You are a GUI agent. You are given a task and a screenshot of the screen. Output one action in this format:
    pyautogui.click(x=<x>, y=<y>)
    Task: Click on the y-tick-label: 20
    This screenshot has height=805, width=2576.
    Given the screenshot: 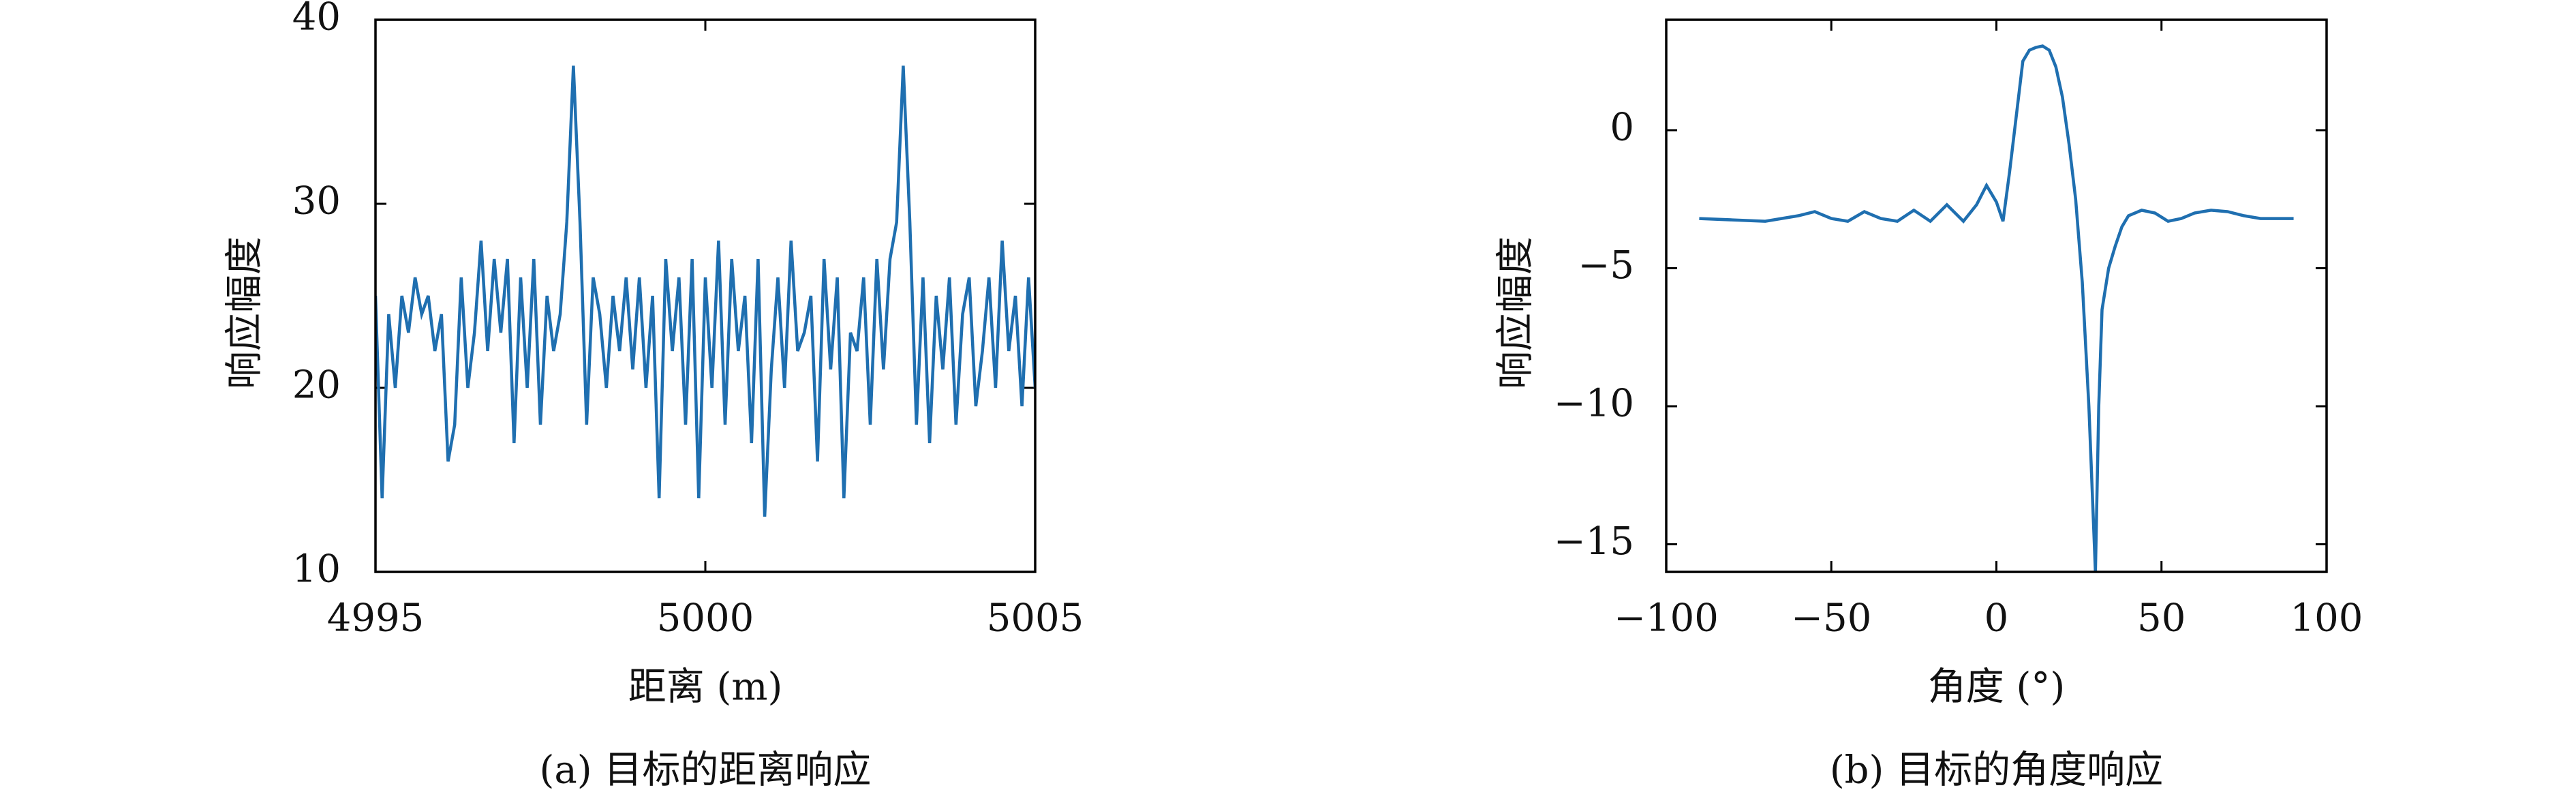 What is the action you would take?
    pyautogui.click(x=316, y=385)
    